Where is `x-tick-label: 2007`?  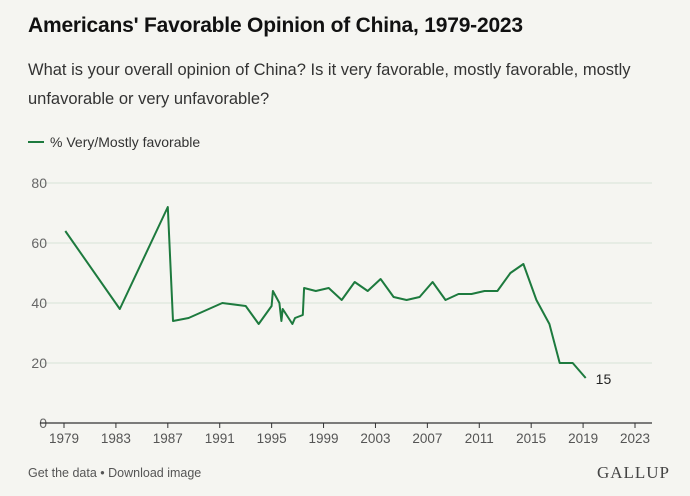
x-tick-label: 2007 is located at coordinates (427, 438).